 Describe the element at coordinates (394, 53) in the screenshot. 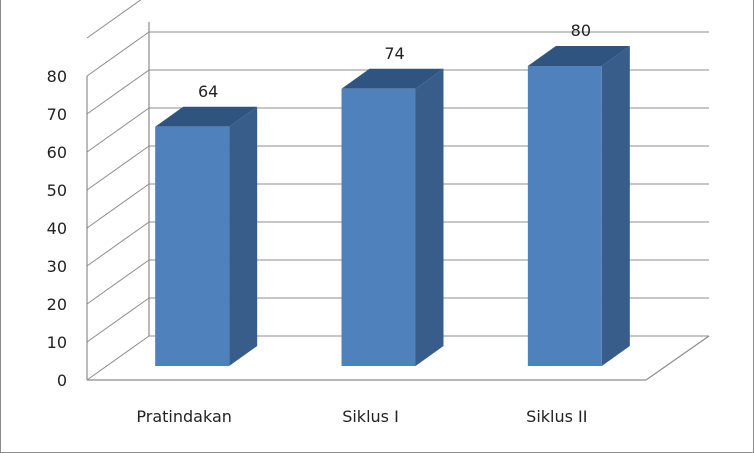

I see `data-label: 74` at that location.